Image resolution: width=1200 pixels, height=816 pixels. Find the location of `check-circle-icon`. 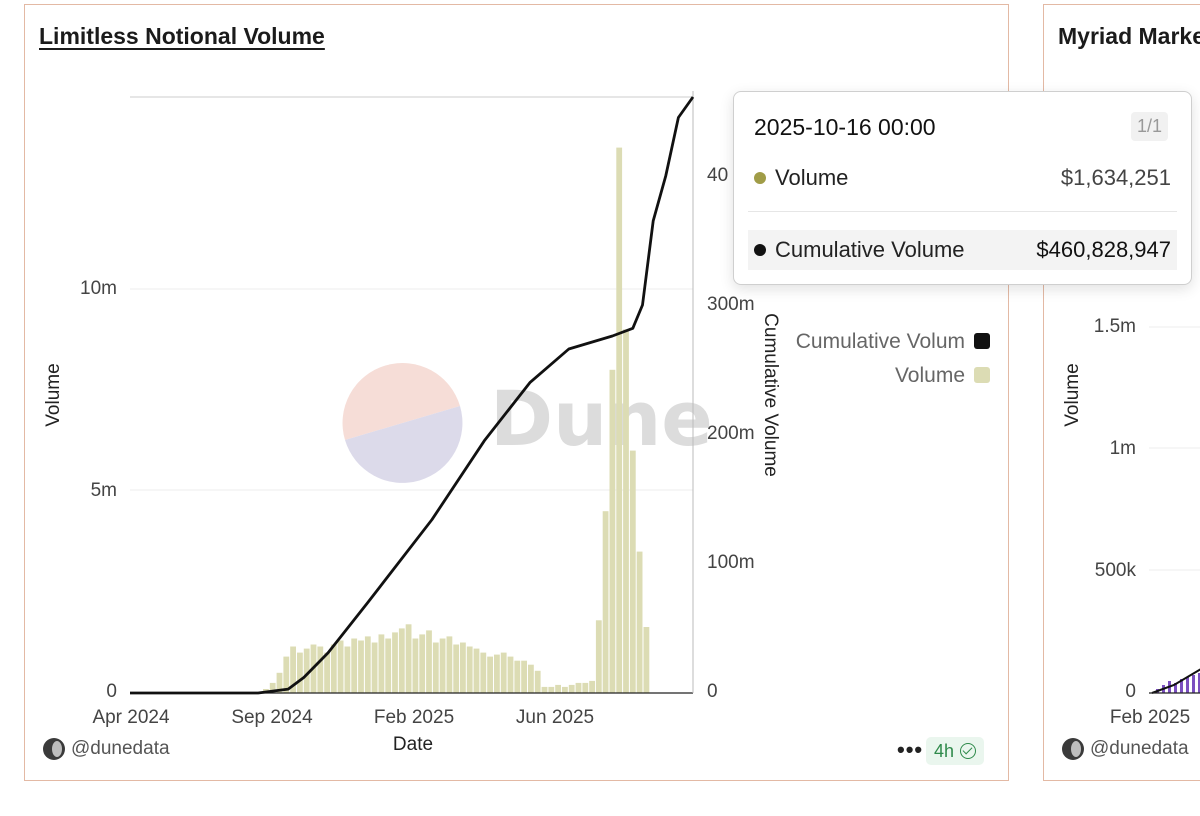

check-circle-icon is located at coordinates (968, 751).